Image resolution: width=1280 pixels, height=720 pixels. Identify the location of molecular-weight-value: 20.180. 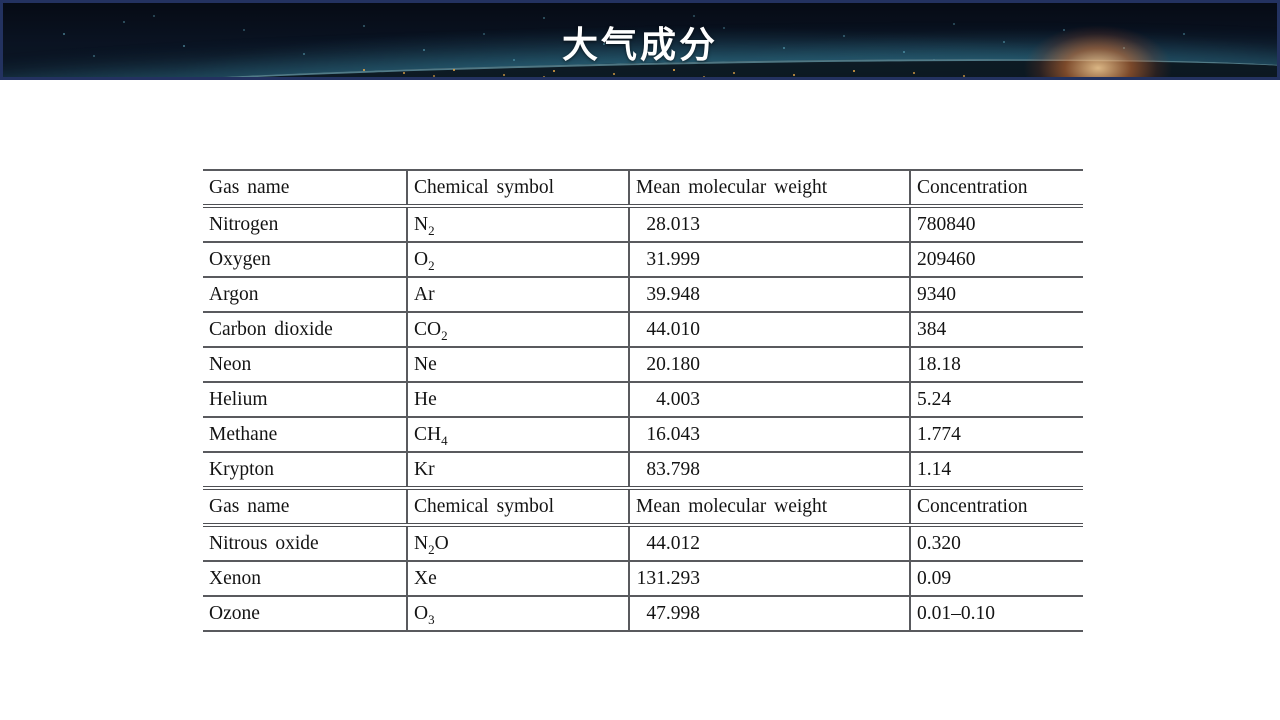
(673, 364).